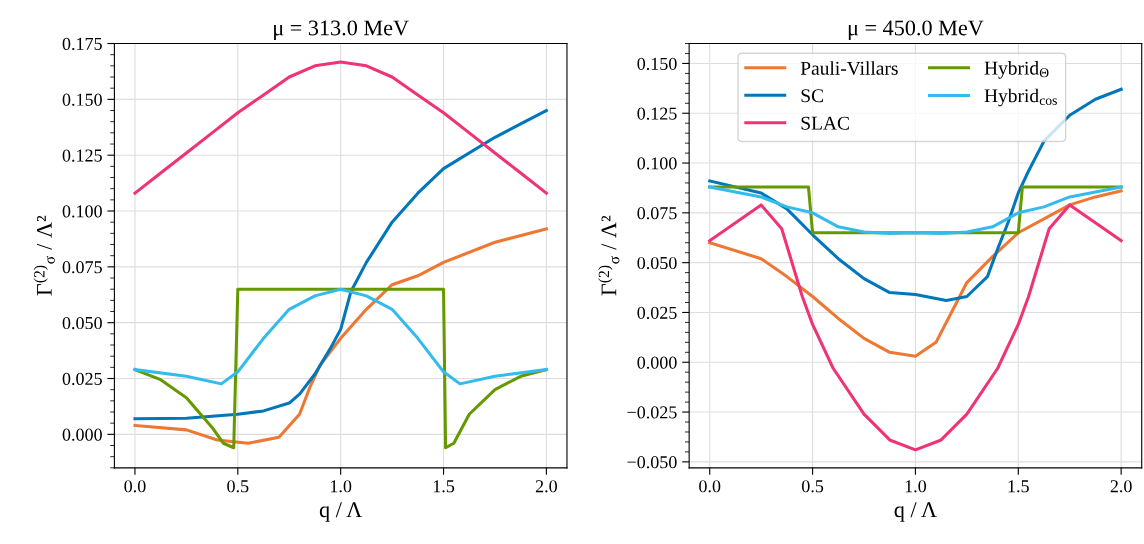 This screenshot has width=1144, height=544. What do you see at coordinates (1016, 70) in the screenshot?
I see `legend-label: Hybrid$_{Θ}$` at bounding box center [1016, 70].